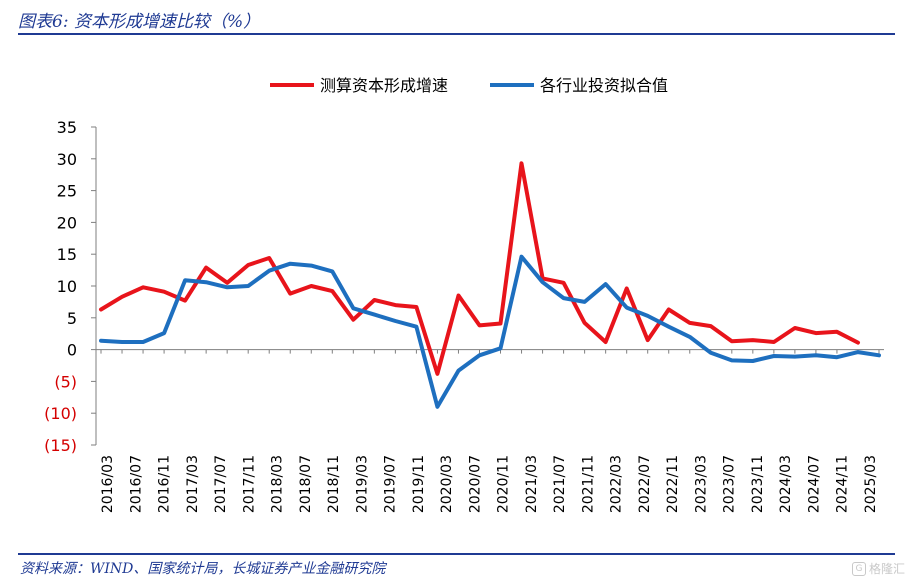  What do you see at coordinates (560, 484) in the screenshot?
I see `x-tick-label: 2021/07` at bounding box center [560, 484].